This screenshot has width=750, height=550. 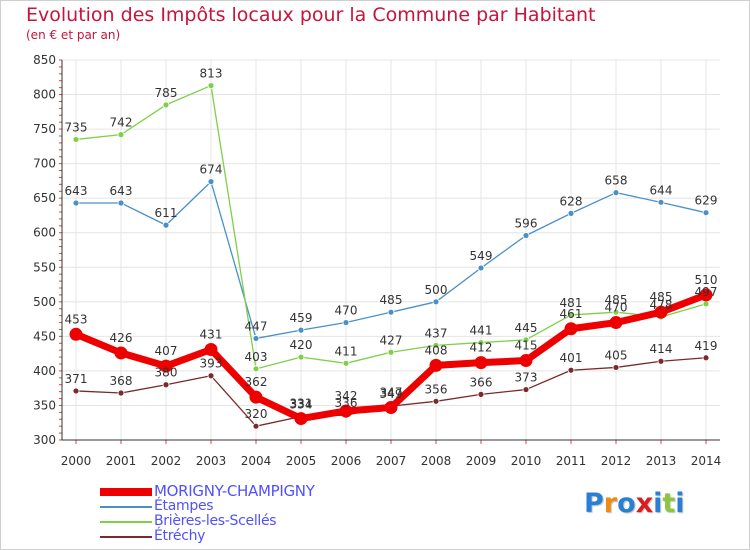 What do you see at coordinates (211, 461) in the screenshot?
I see `x-tick-label-2003: 2003` at bounding box center [211, 461].